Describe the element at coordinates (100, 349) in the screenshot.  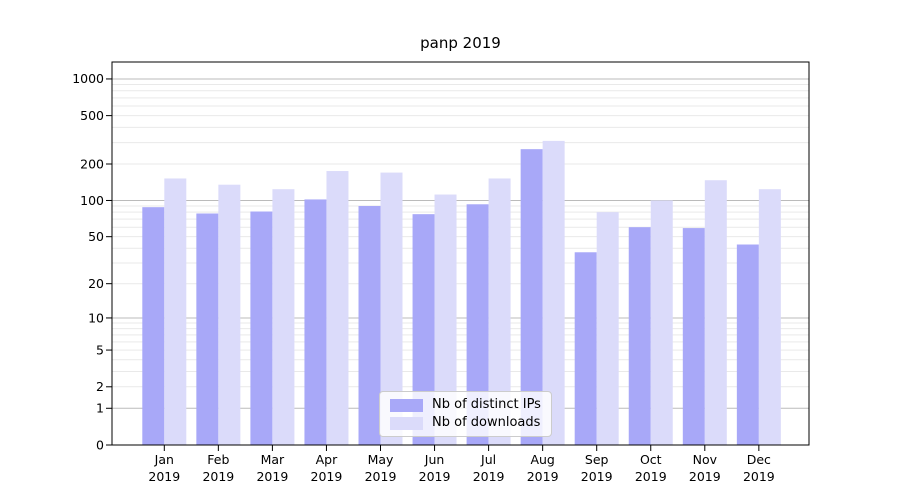
I see `y-tick-label: 5` at that location.